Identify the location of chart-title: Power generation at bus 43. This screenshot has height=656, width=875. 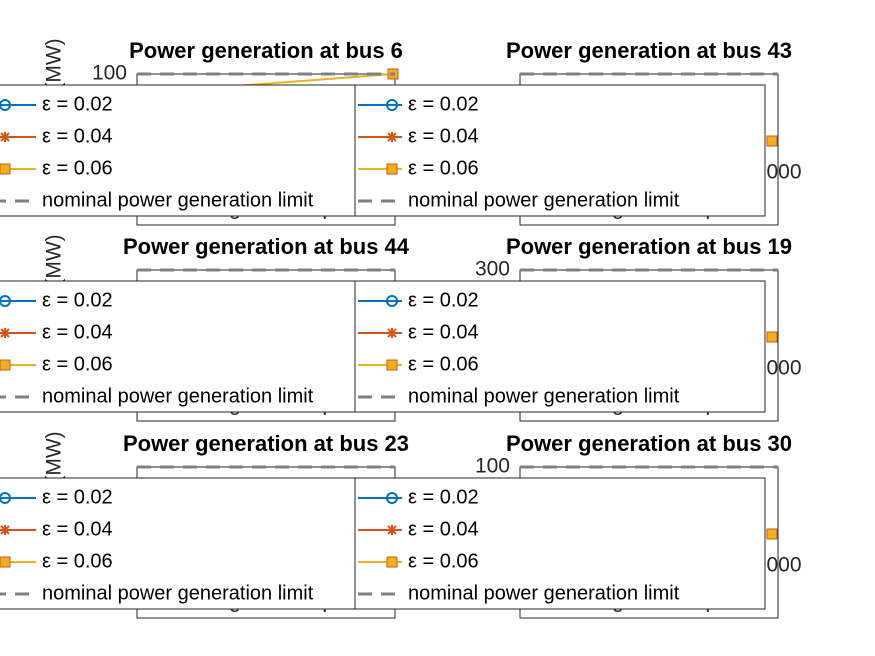
(649, 50).